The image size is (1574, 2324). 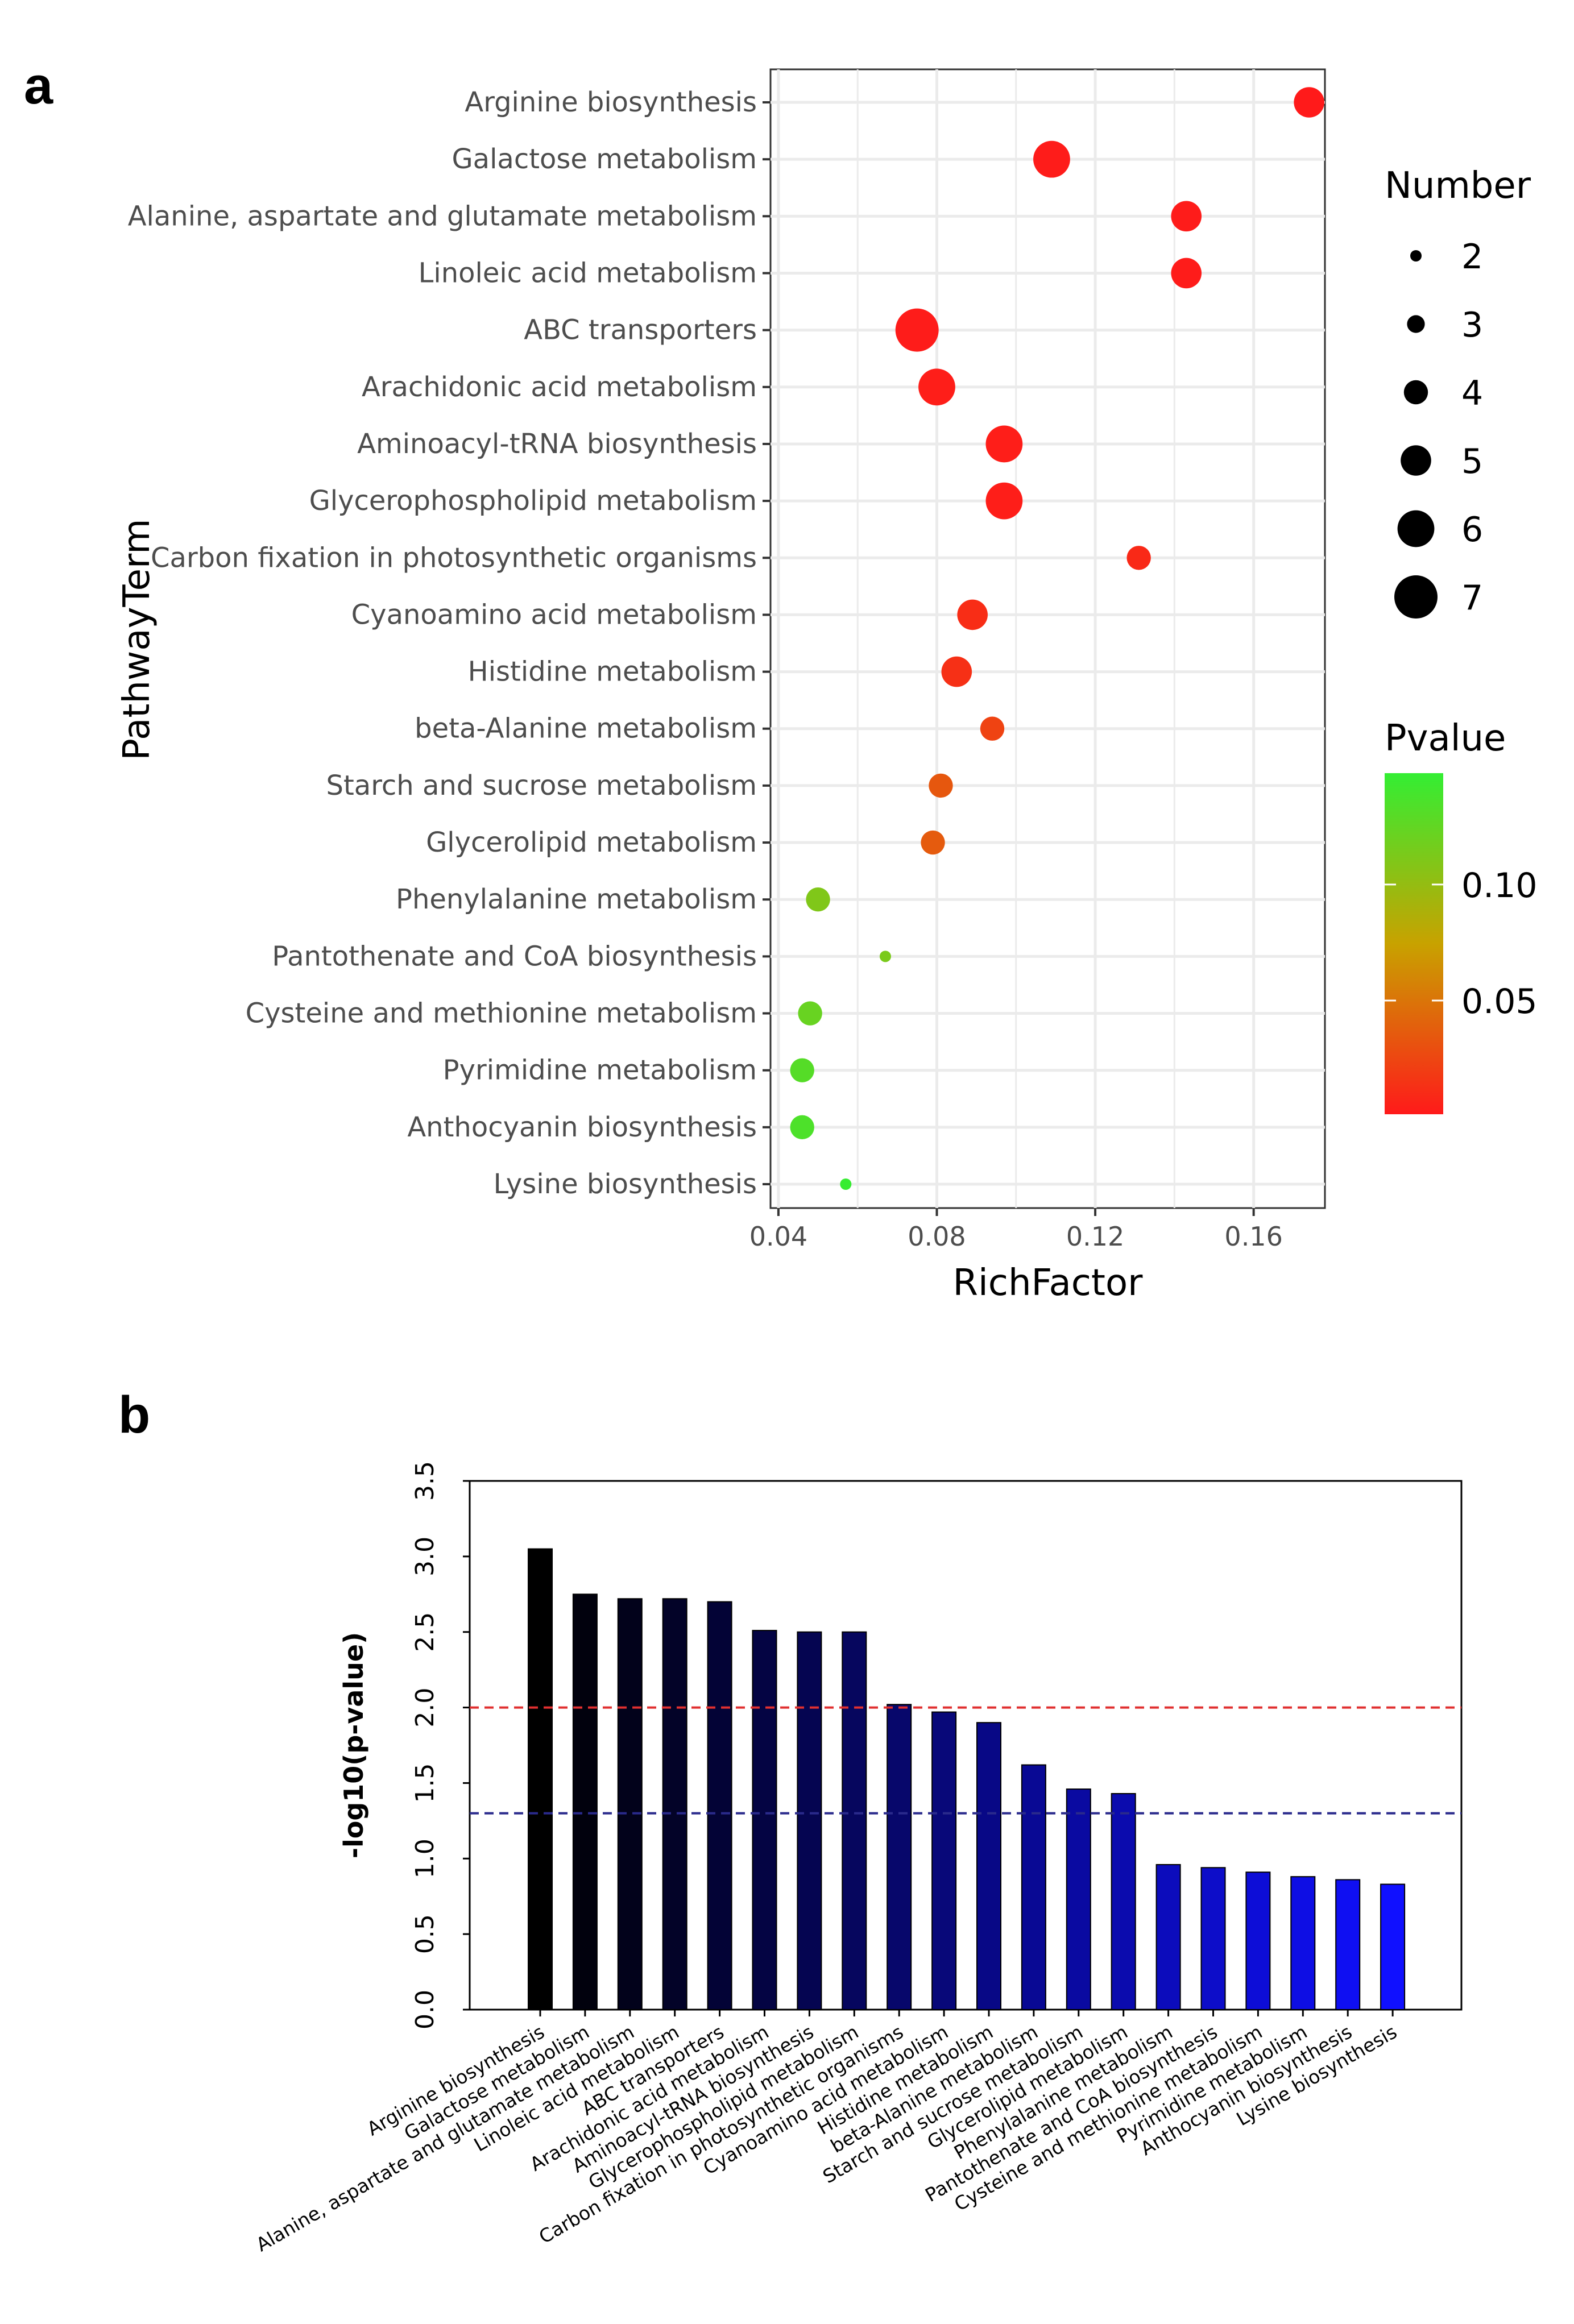 What do you see at coordinates (425, 1481) in the screenshot?
I see `y-tick-label: 3.5` at bounding box center [425, 1481].